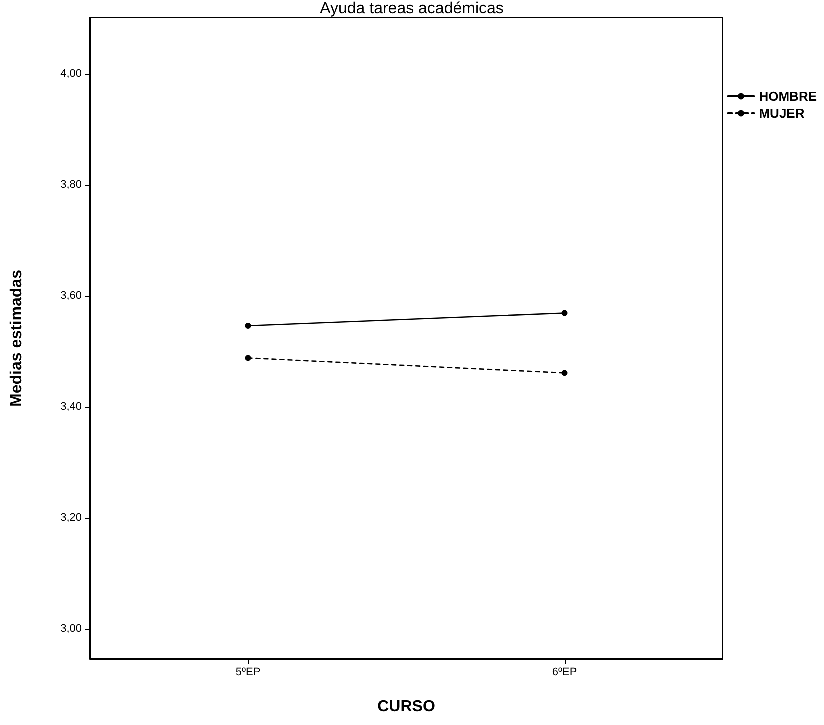 The width and height of the screenshot is (824, 725). What do you see at coordinates (788, 96) in the screenshot?
I see `legend-label: HOMBRE` at bounding box center [788, 96].